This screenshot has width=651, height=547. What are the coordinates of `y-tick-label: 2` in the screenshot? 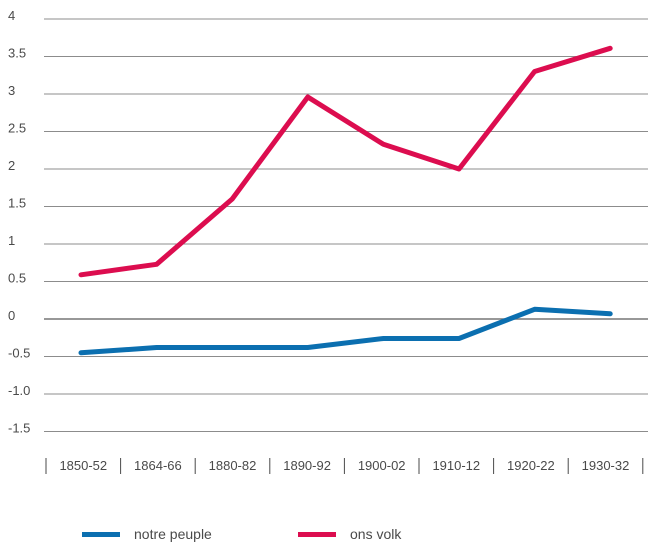 It's located at (11, 165).